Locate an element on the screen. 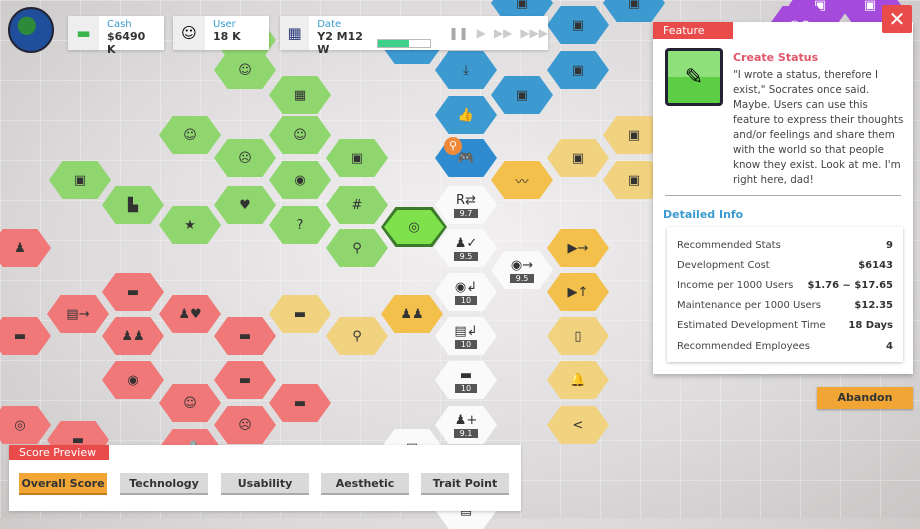  feature-node-icon: ♟♟ is located at coordinates (133, 336).